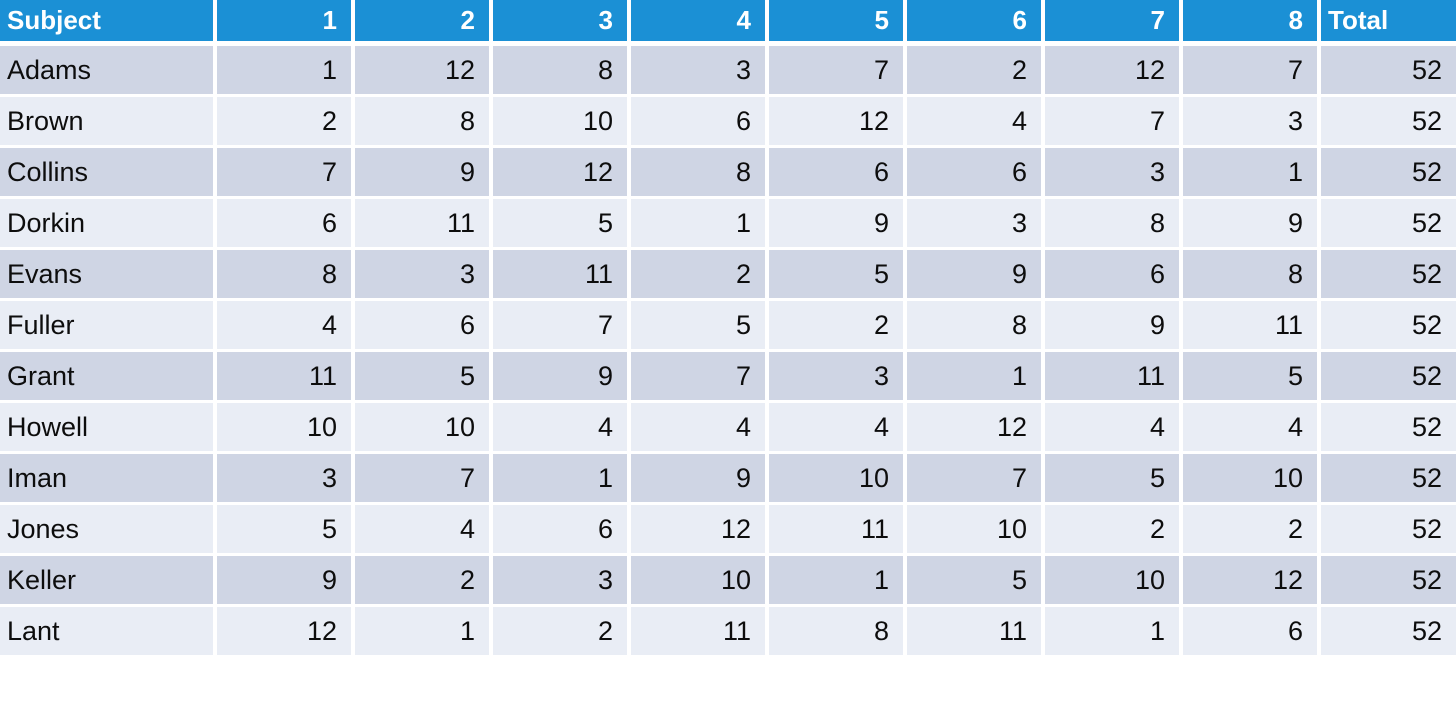 The height and width of the screenshot is (712, 1456). Describe the element at coordinates (424, 23) in the screenshot. I see `column-header-2: 2` at that location.